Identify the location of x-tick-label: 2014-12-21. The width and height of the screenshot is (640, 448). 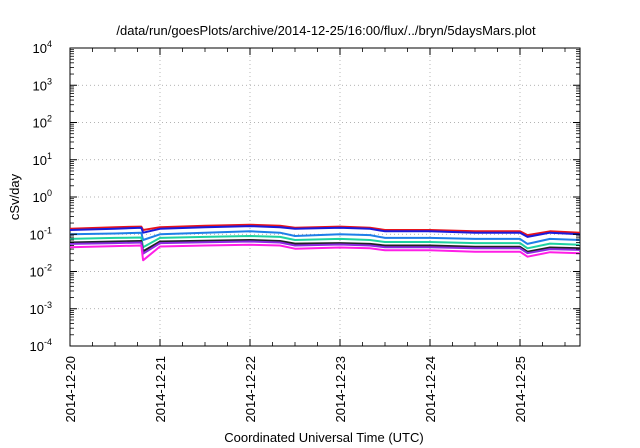
(160, 389).